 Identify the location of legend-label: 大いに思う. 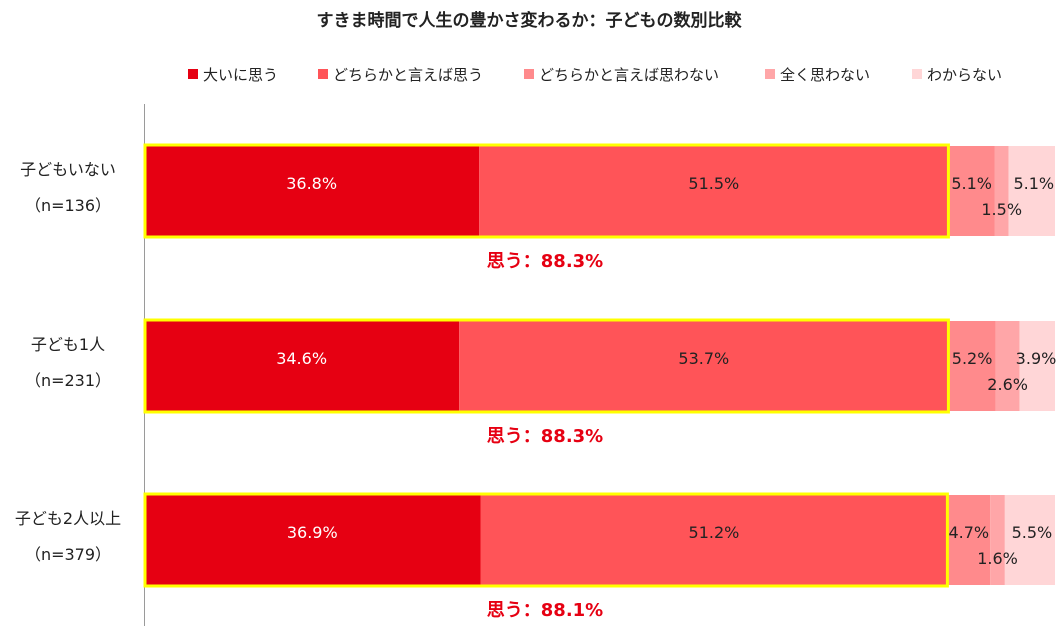
(241, 75).